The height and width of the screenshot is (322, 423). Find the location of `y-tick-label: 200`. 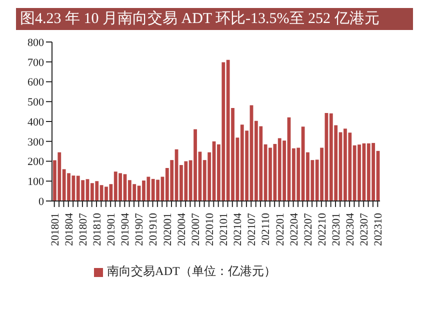

y-tick-label: 200 is located at coordinates (36, 162).